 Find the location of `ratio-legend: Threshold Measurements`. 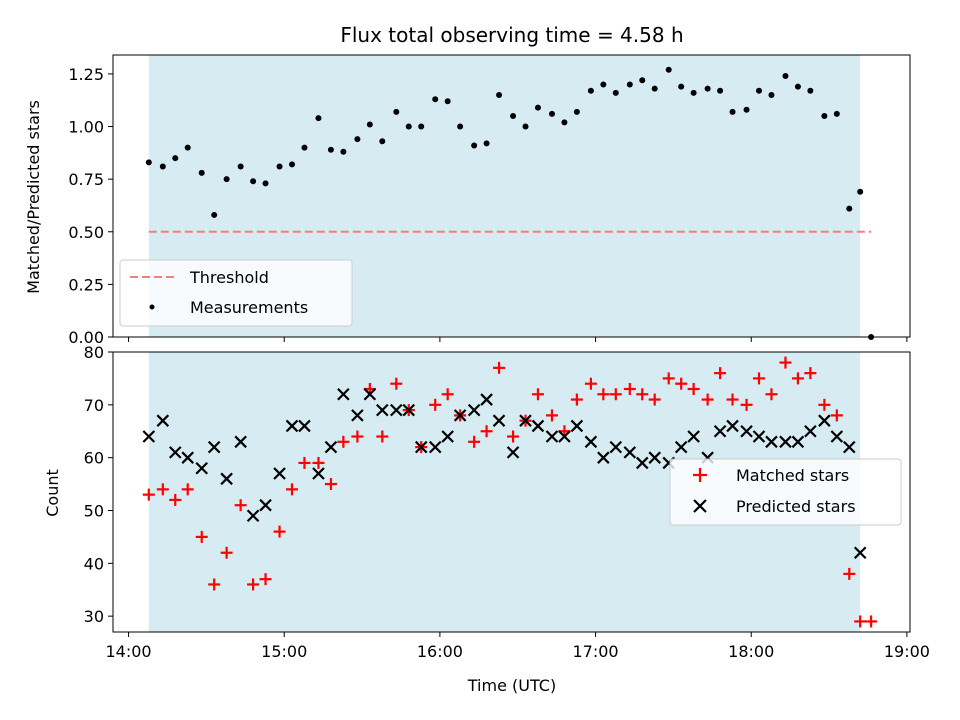

ratio-legend: Threshold Measurements is located at coordinates (236, 293).